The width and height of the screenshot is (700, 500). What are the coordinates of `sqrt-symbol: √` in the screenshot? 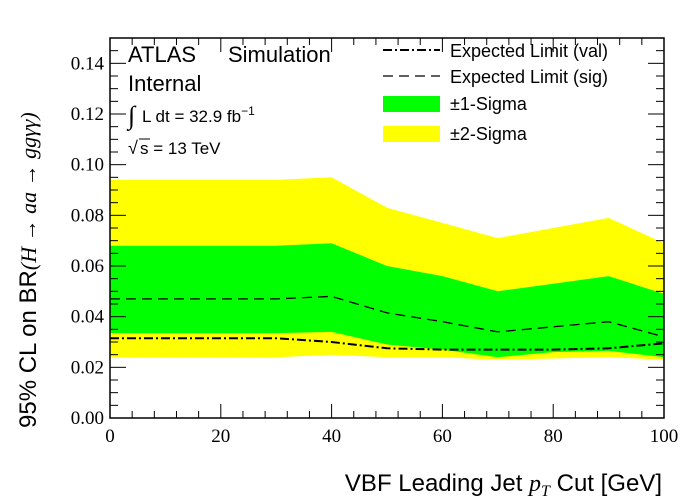 It's located at (133, 148).